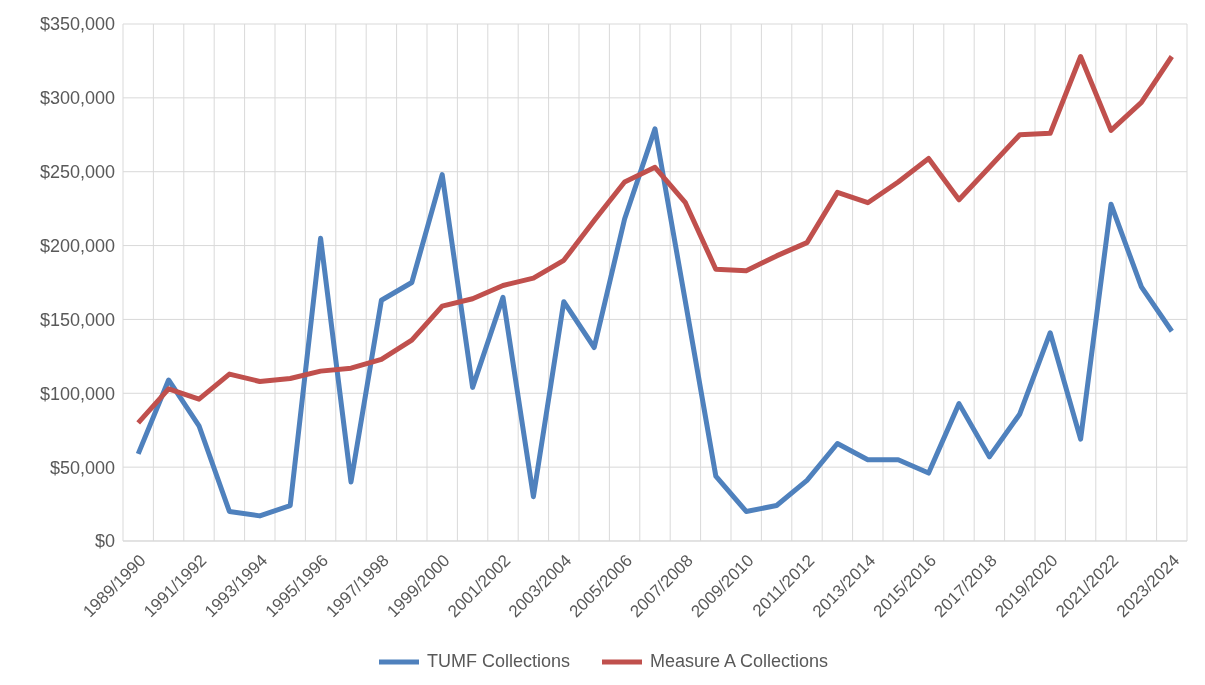 This screenshot has width=1205, height=685. I want to click on y-tick-label: $150,000, so click(77, 319).